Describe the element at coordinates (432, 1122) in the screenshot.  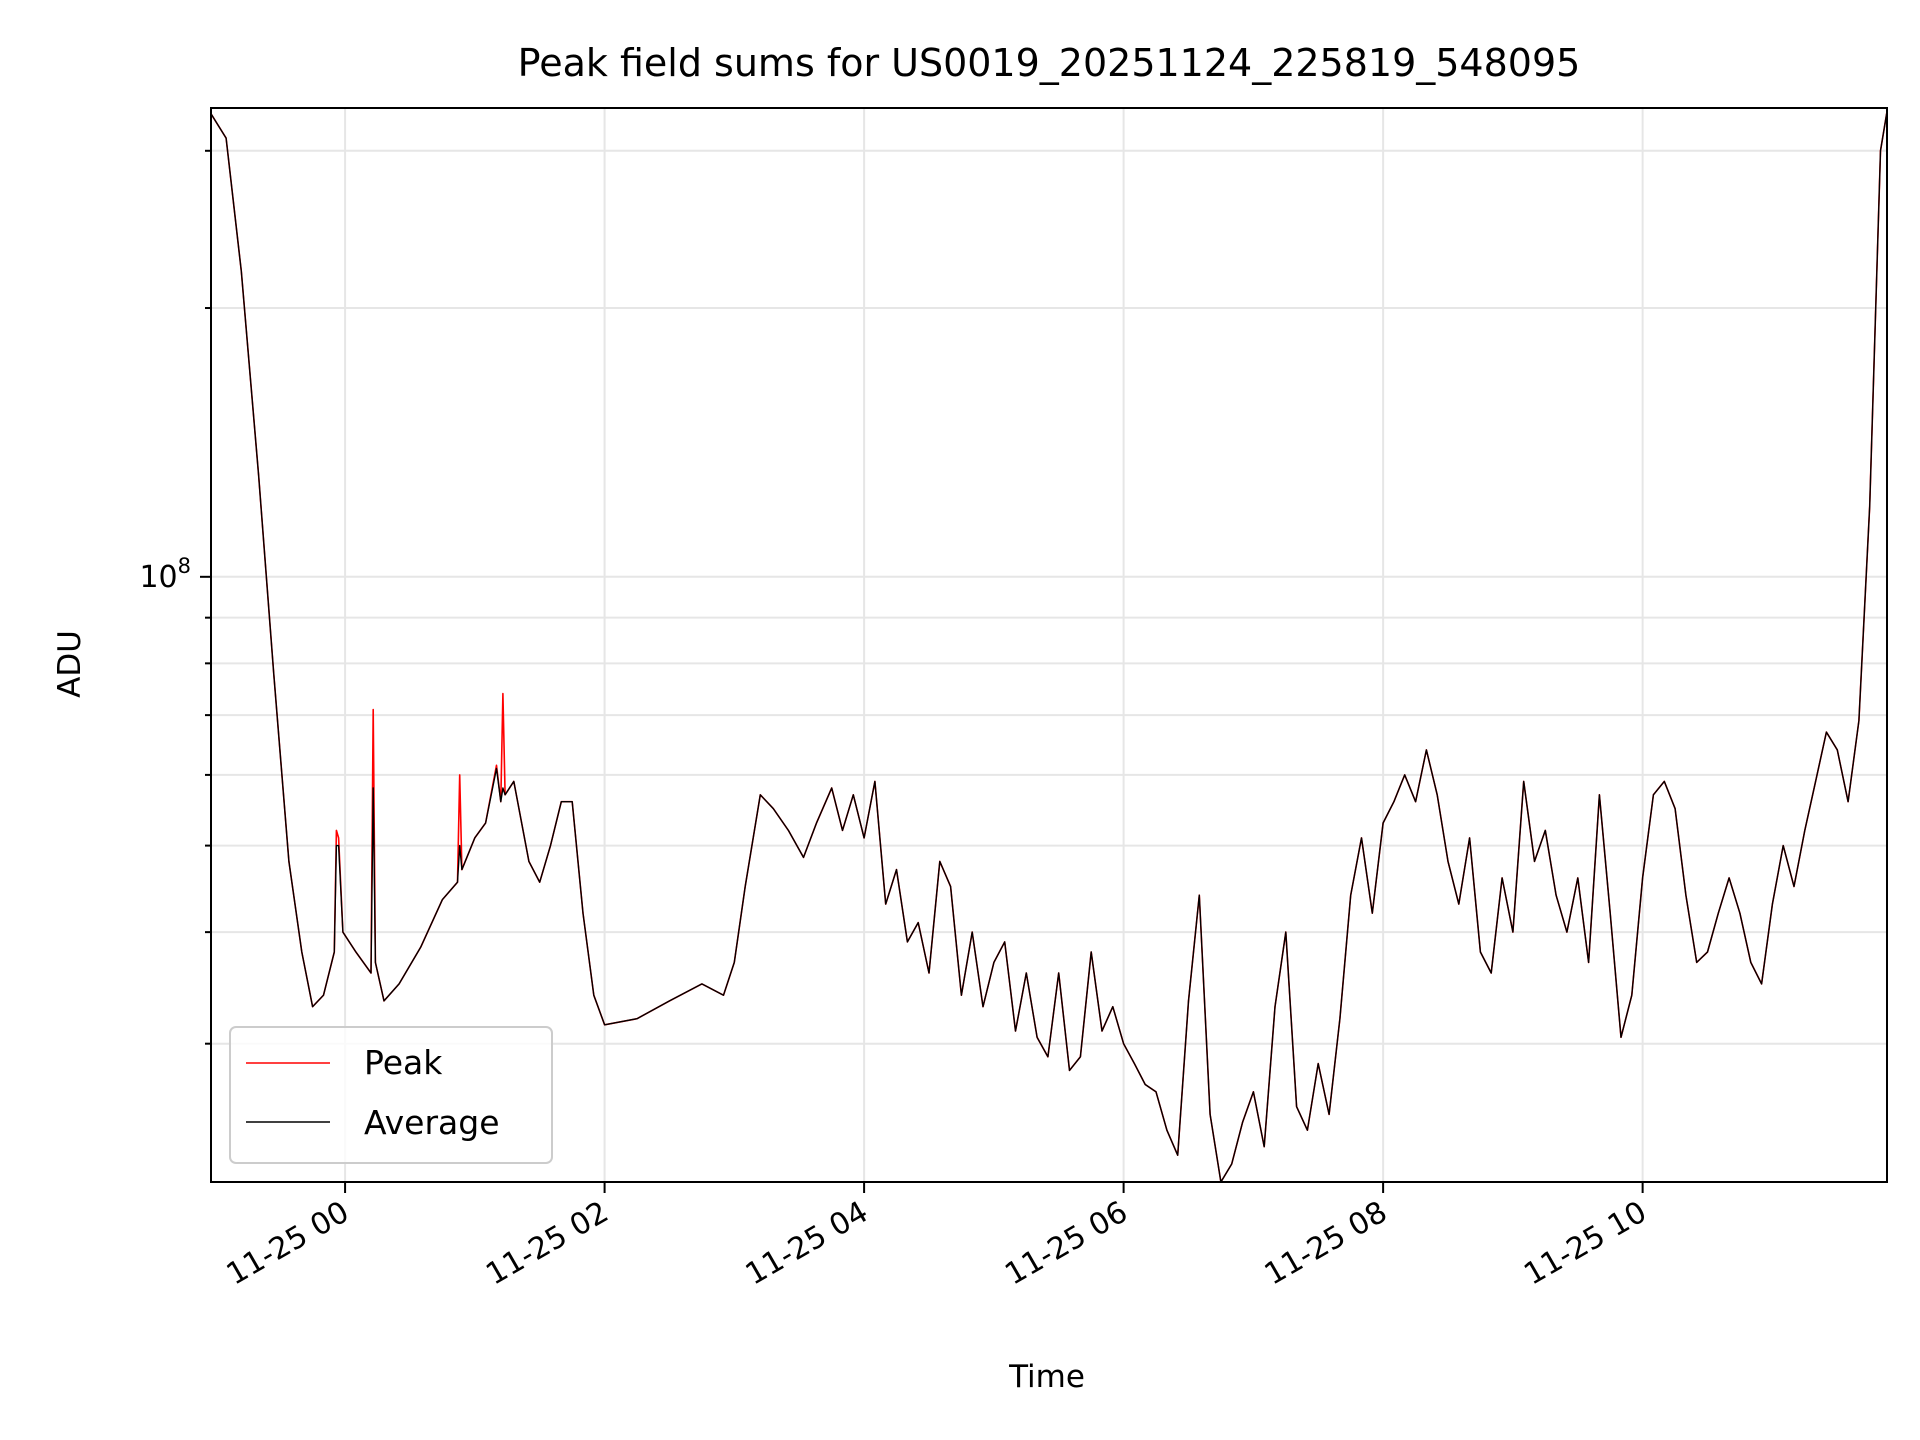
I see `legend-average-label: Average` at that location.